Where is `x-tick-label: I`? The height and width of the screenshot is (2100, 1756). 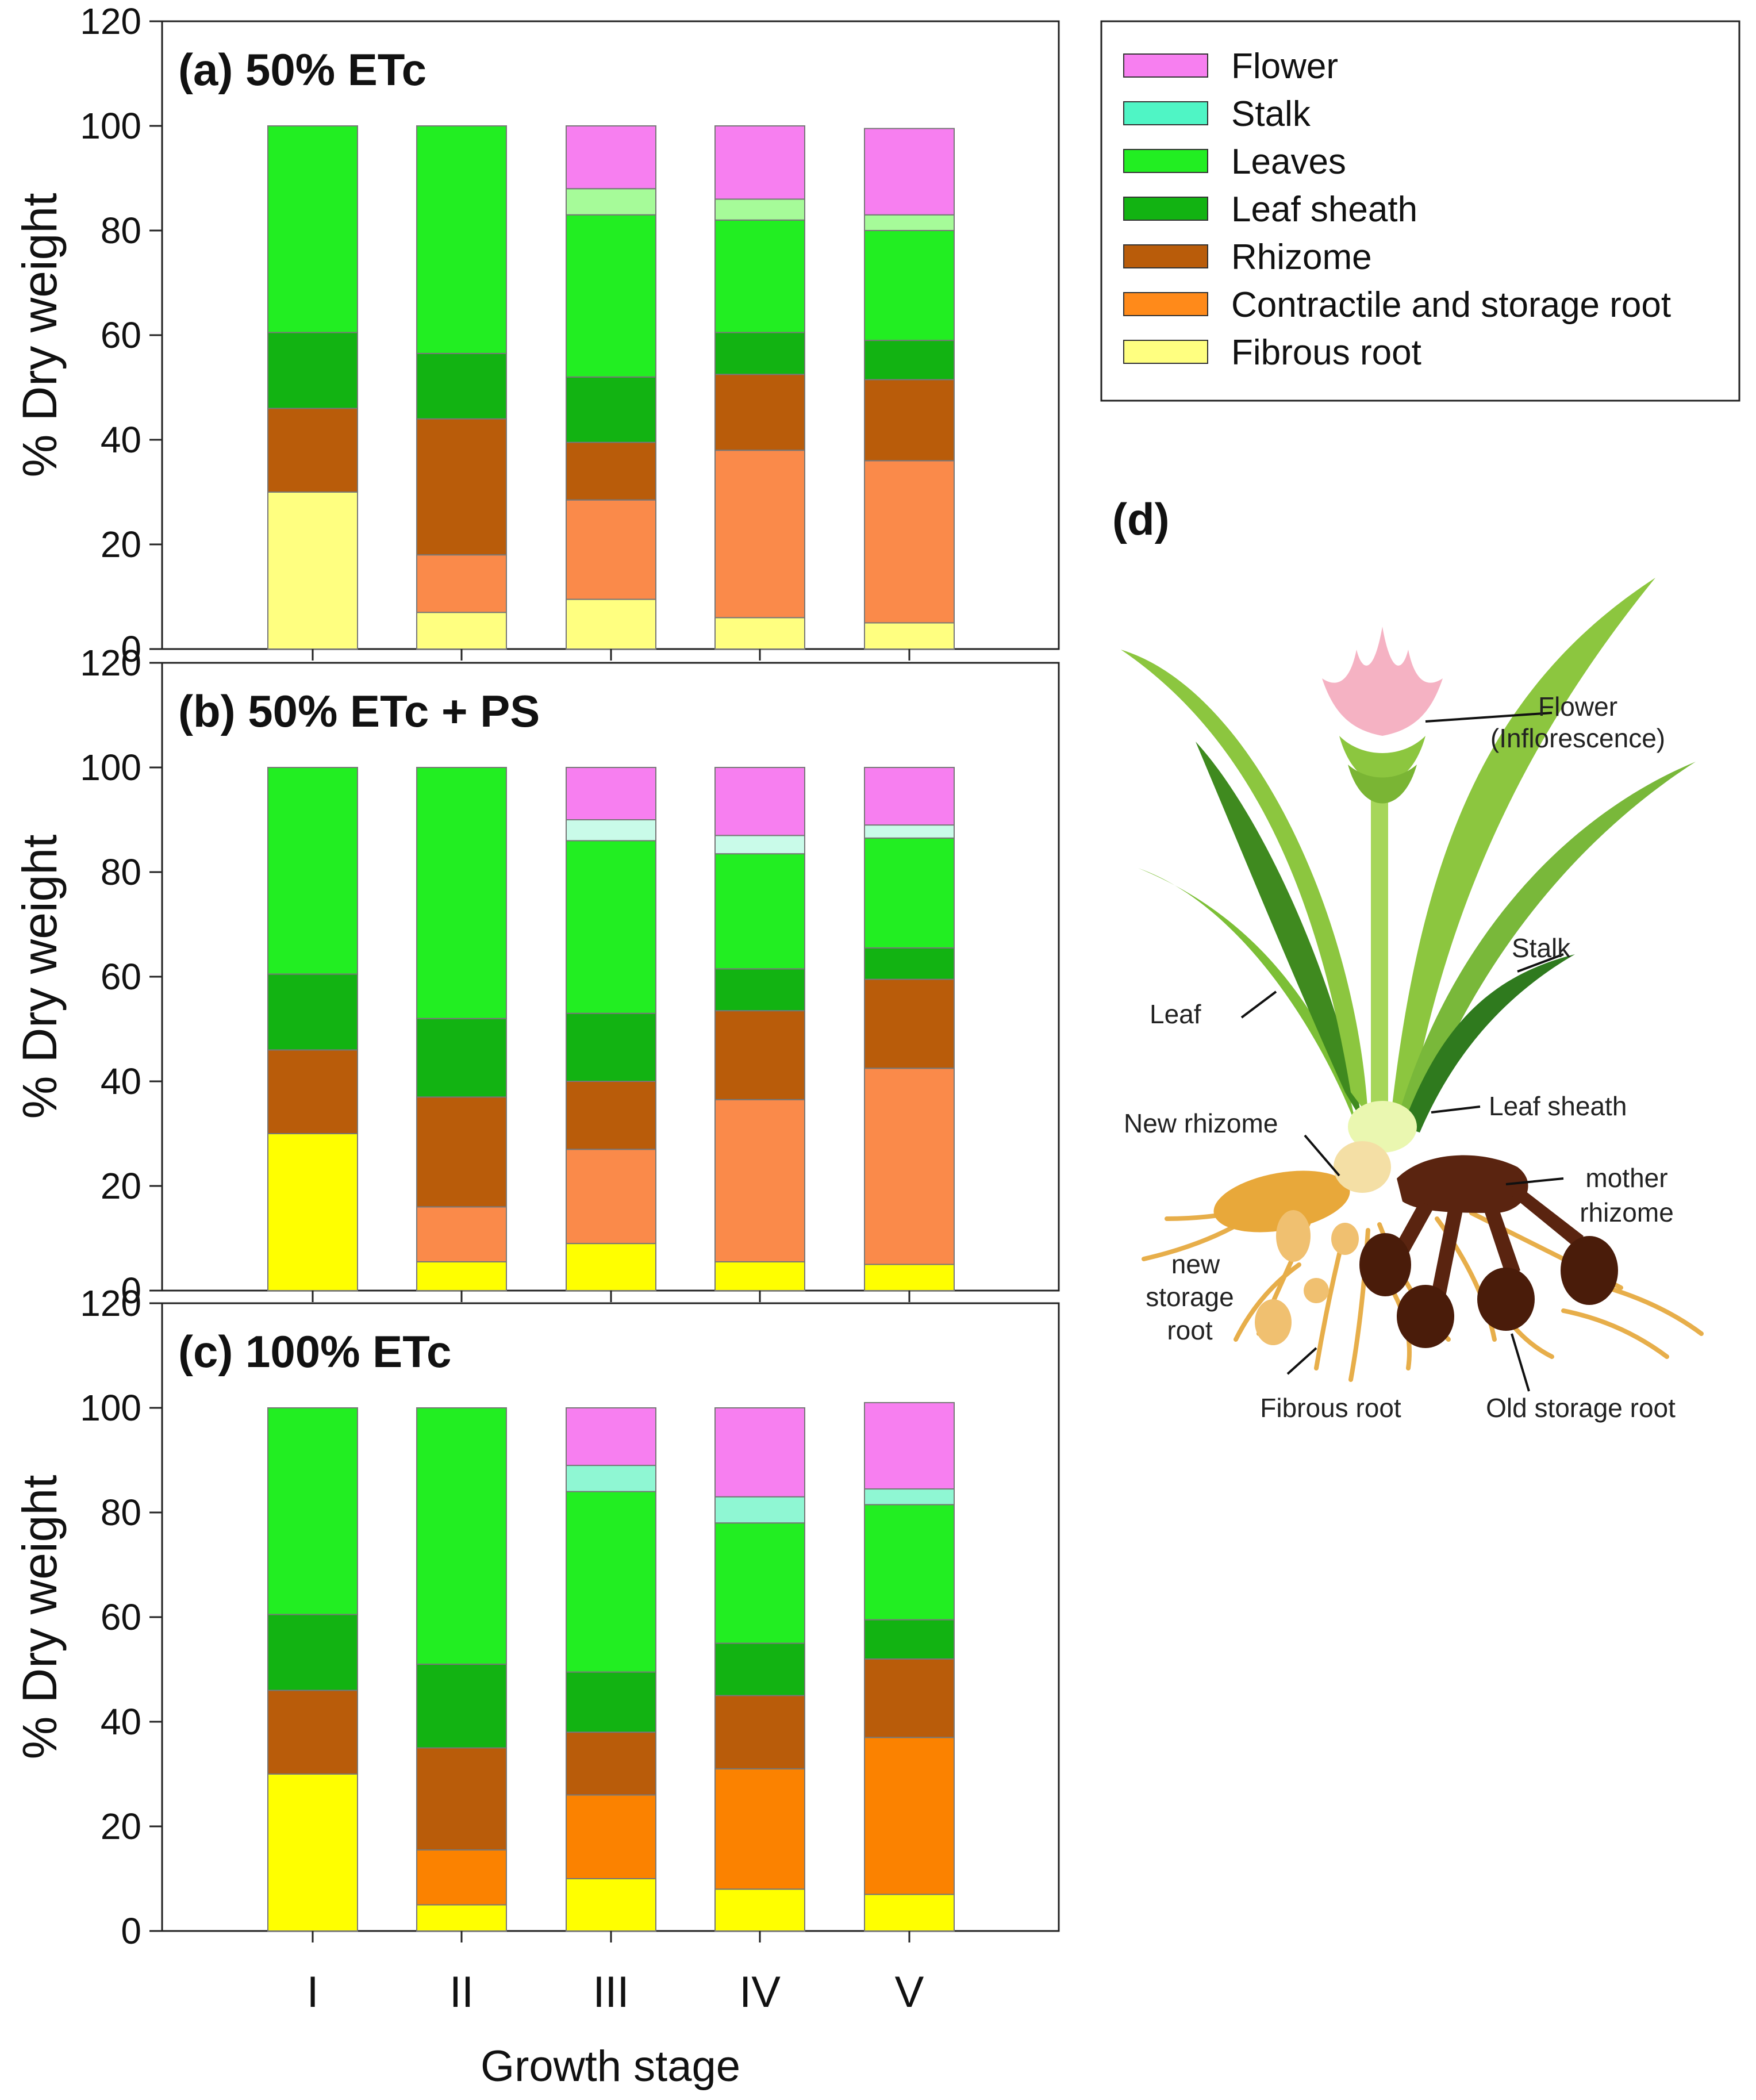 x-tick-label: I is located at coordinates (312, 1992).